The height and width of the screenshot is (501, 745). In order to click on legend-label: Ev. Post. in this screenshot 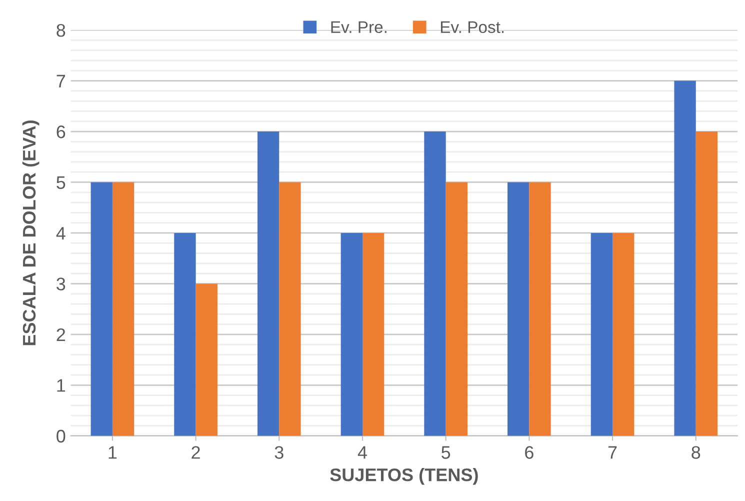, I will do `click(472, 27)`.